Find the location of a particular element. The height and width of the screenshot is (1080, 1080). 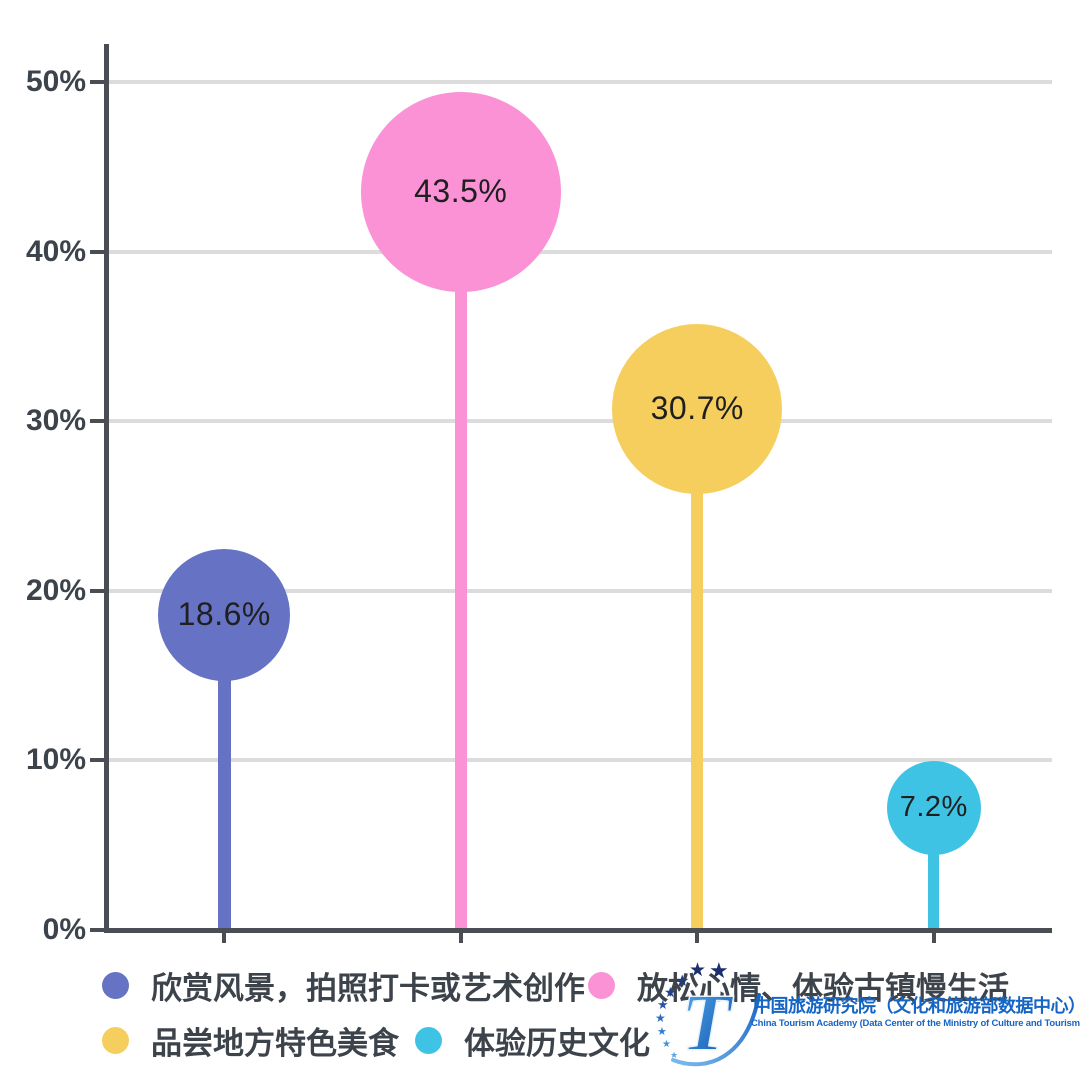

star-arc-icon: ★ ★ ★ ★ ★ ★ ★ ★ ★ ★ is located at coordinates (692, 1014).